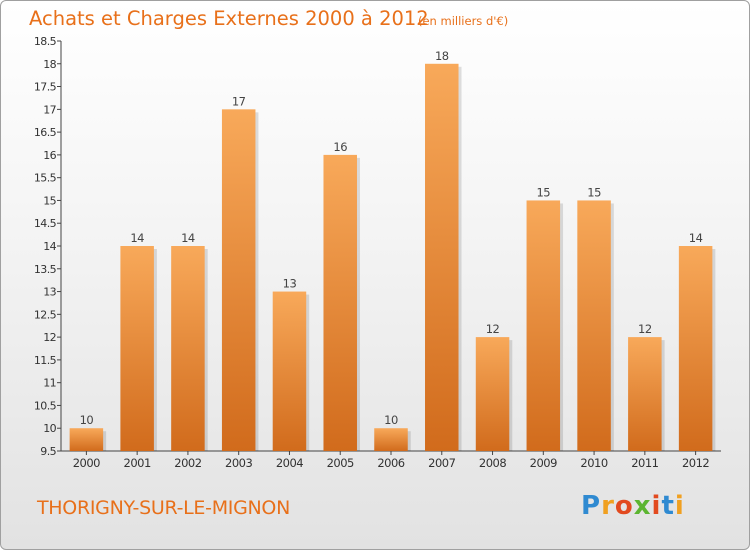 Image resolution: width=750 pixels, height=550 pixels. I want to click on y-tick-label: 17, so click(49, 109).